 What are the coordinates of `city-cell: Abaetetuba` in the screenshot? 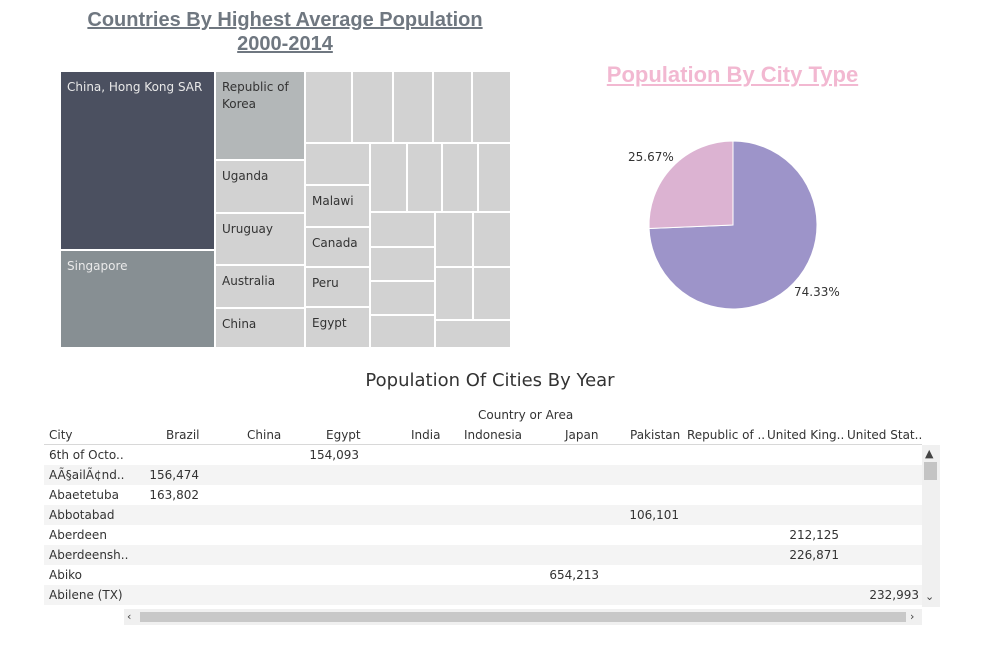 It's located at (84, 495).